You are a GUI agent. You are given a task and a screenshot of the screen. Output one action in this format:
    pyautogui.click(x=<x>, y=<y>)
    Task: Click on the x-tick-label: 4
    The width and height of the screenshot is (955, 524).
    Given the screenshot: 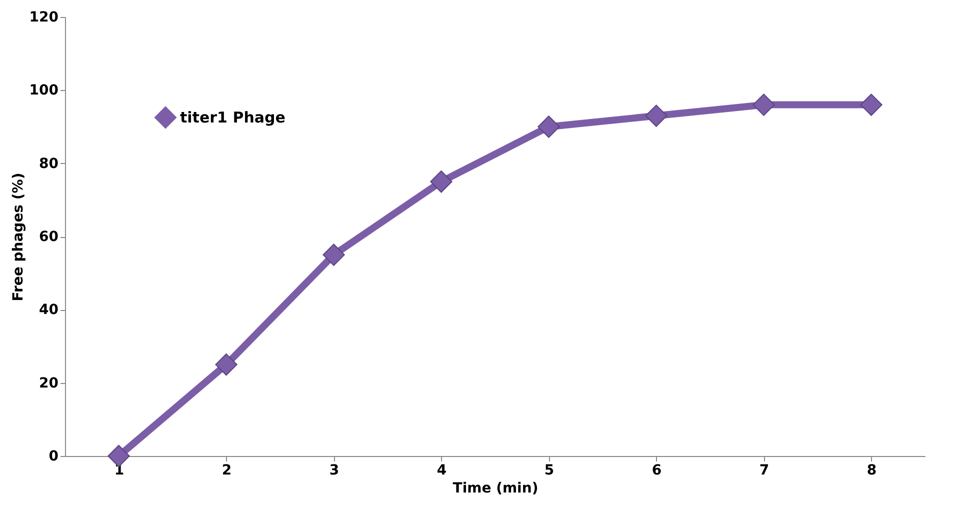 What is the action you would take?
    pyautogui.click(x=441, y=470)
    